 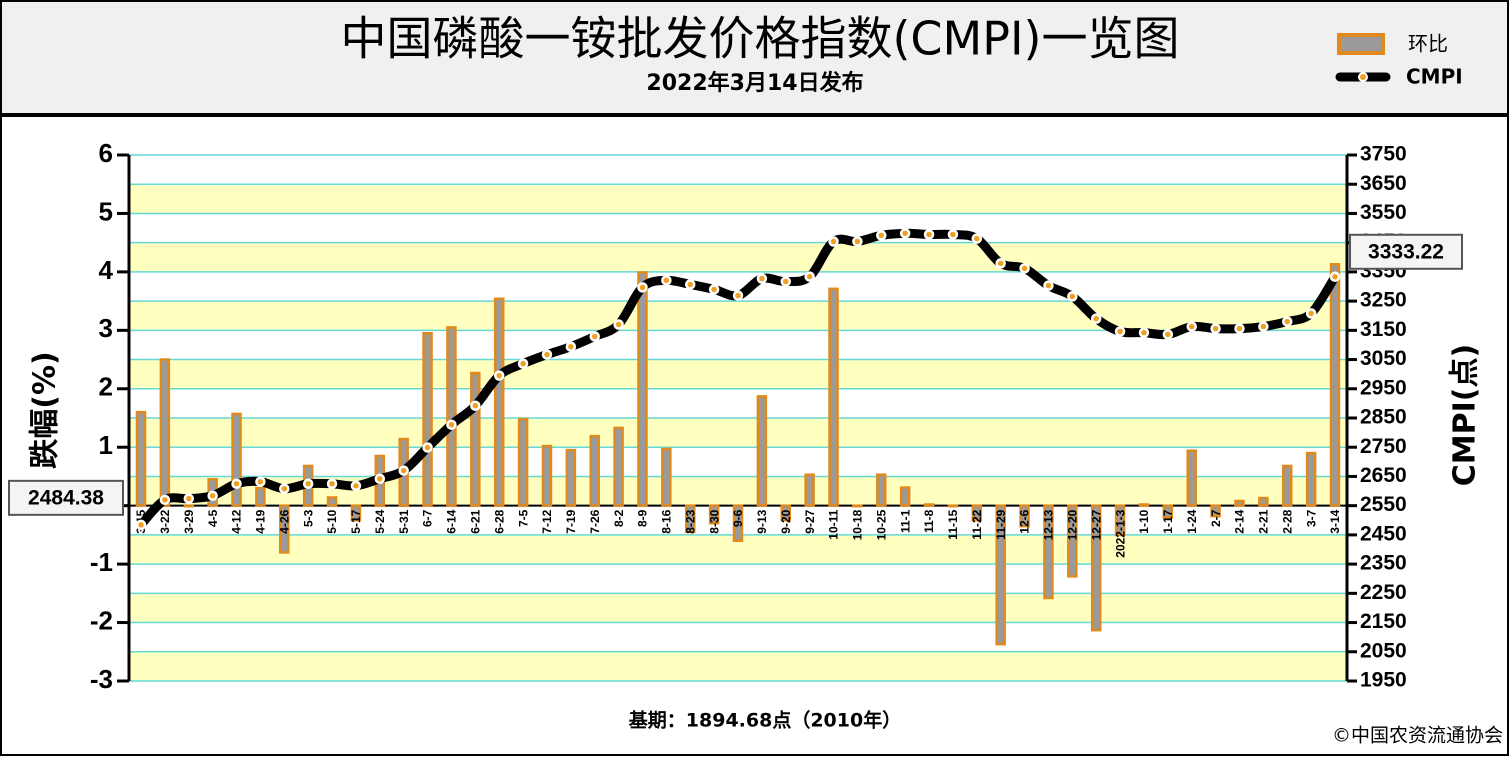 What do you see at coordinates (1383, 417) in the screenshot?
I see `y2-tick-label: 2850` at bounding box center [1383, 417].